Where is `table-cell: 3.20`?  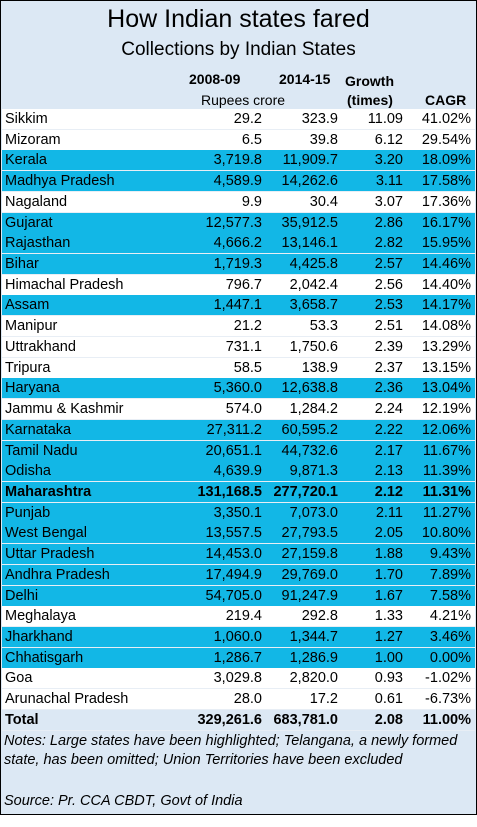 table-cell: 3.20 is located at coordinates (388, 160).